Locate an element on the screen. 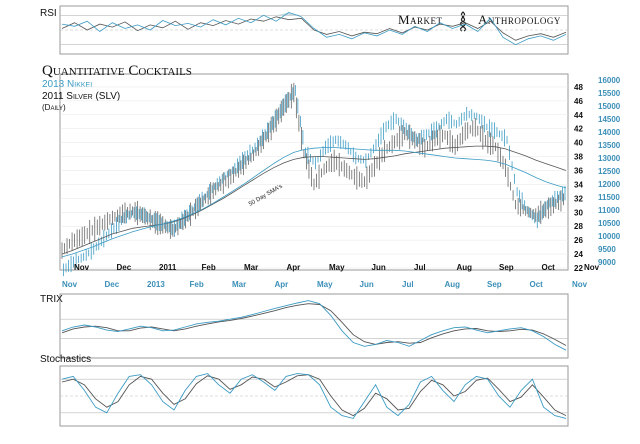 This screenshot has width=640, height=444. price-tick-nikkei: 10000 is located at coordinates (609, 236).